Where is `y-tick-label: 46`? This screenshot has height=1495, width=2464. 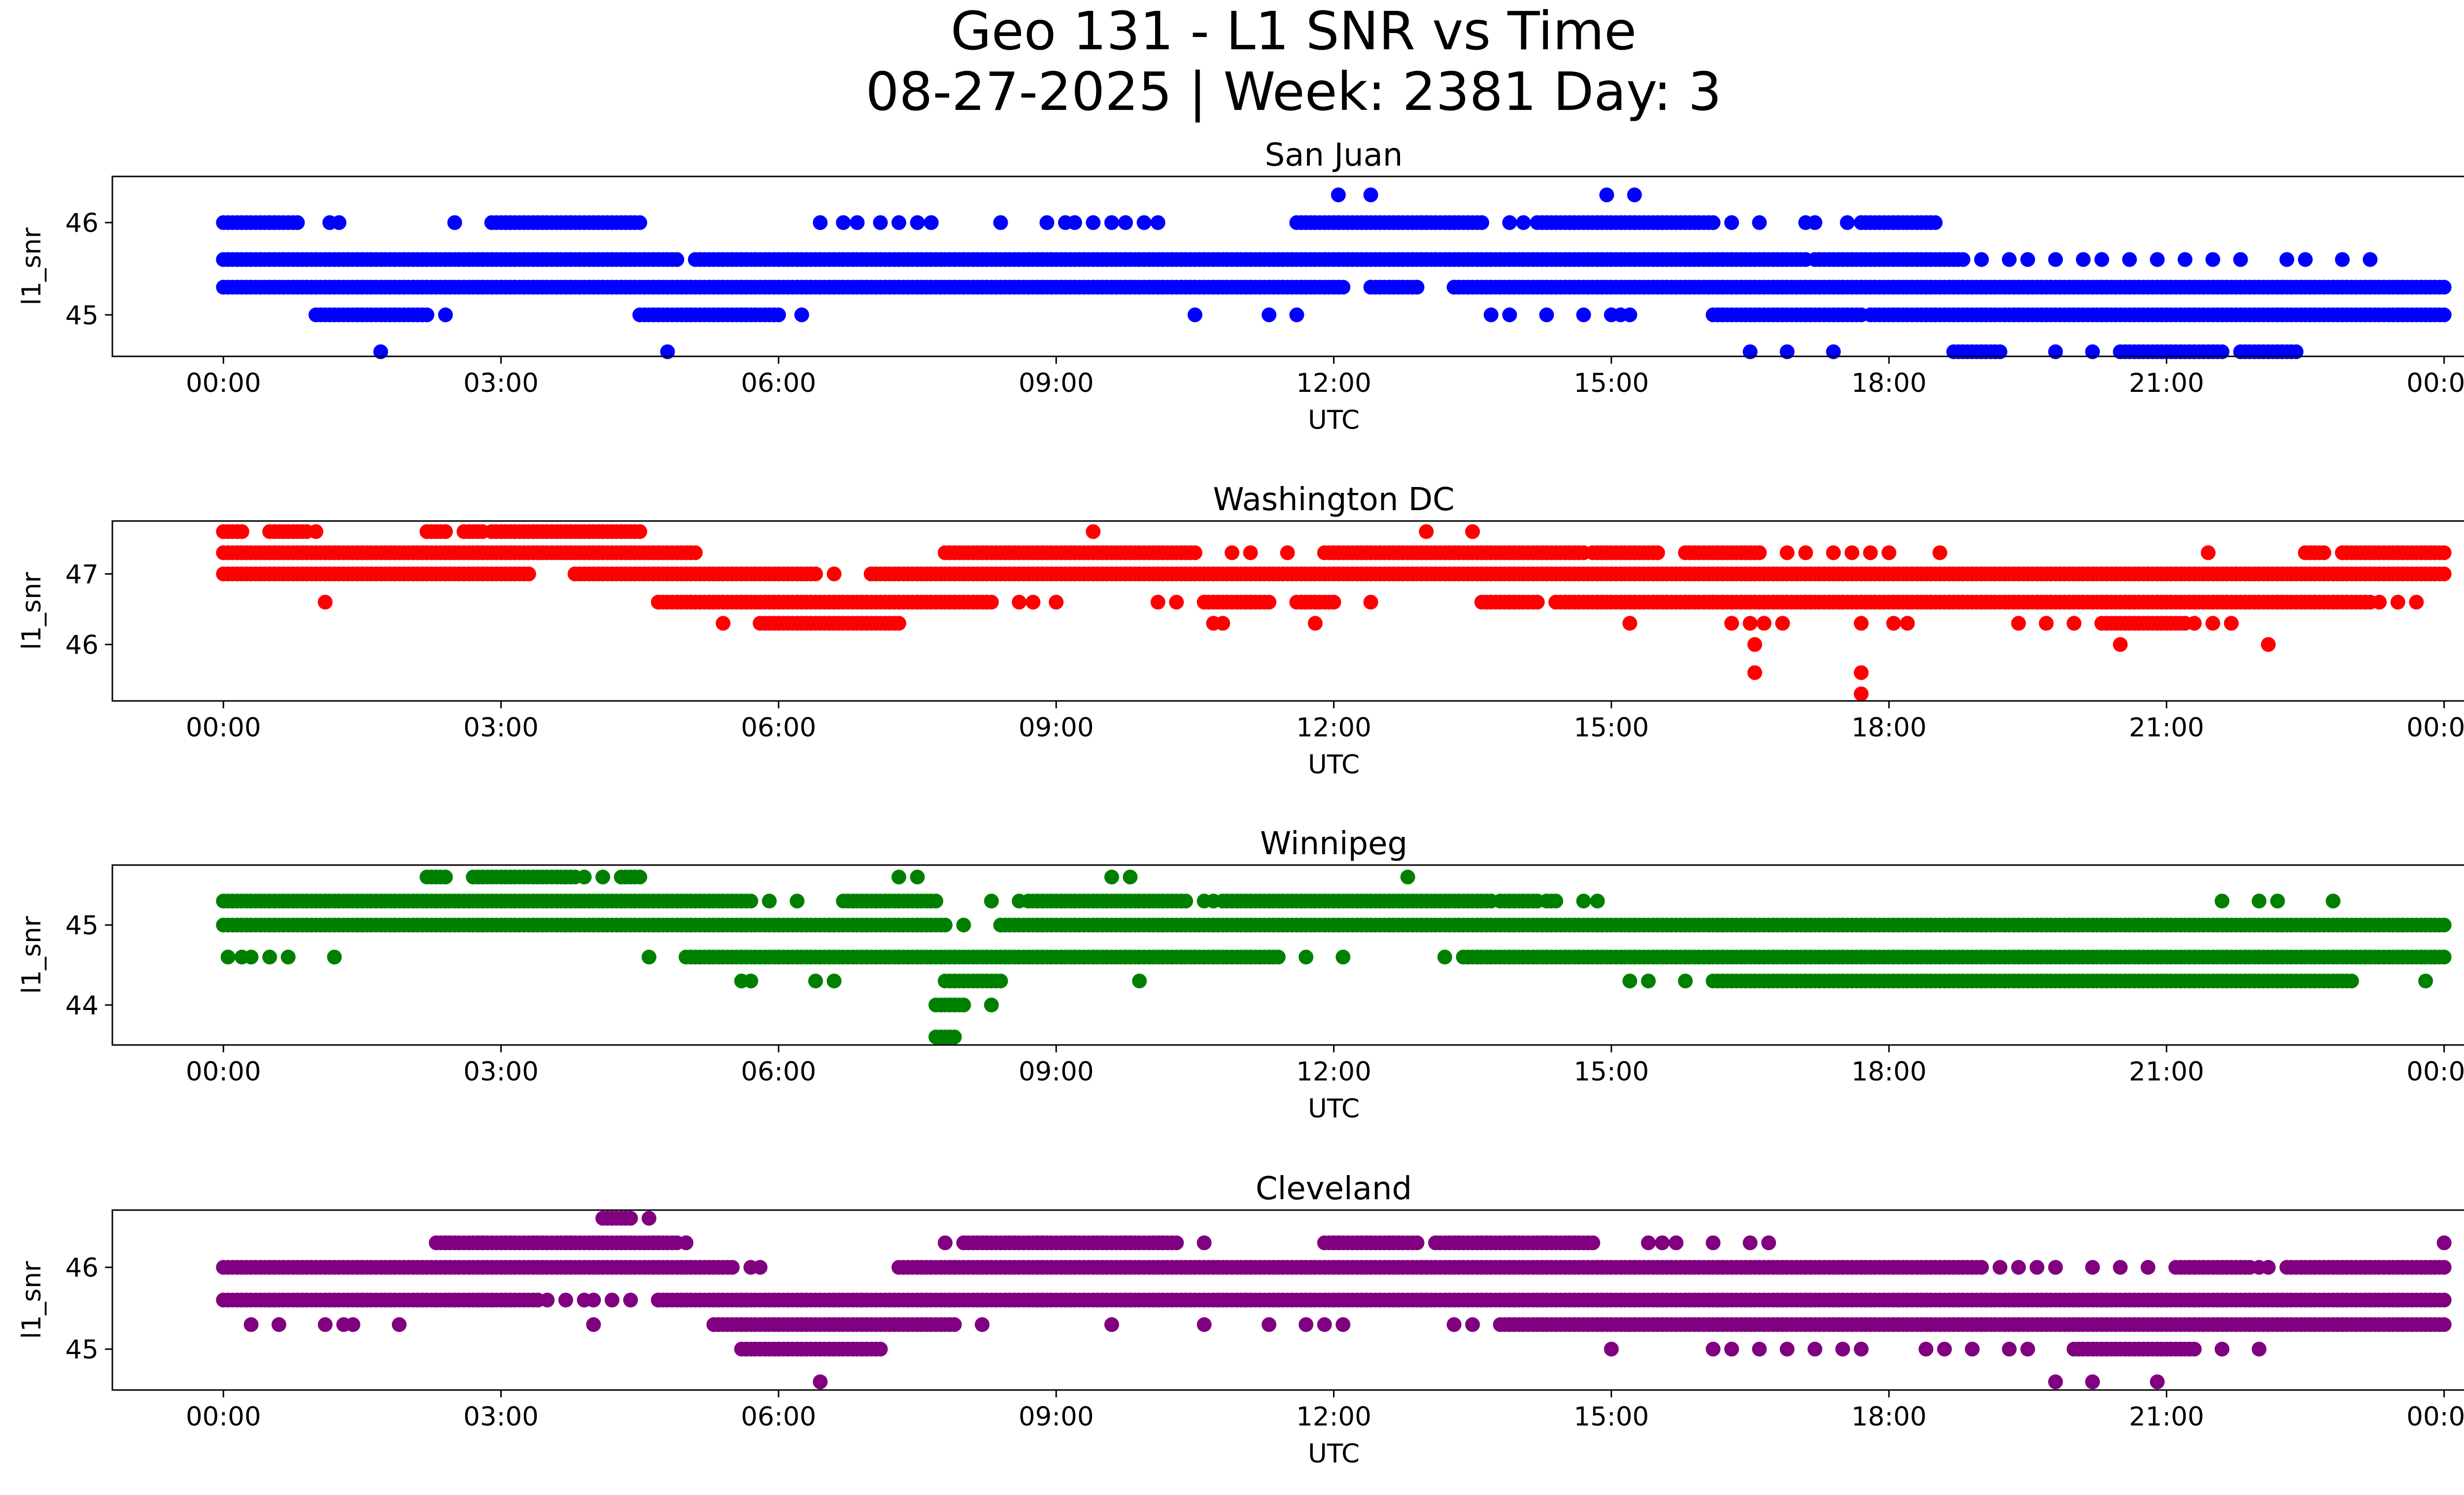
y-tick-label: 46 is located at coordinates (82, 224).